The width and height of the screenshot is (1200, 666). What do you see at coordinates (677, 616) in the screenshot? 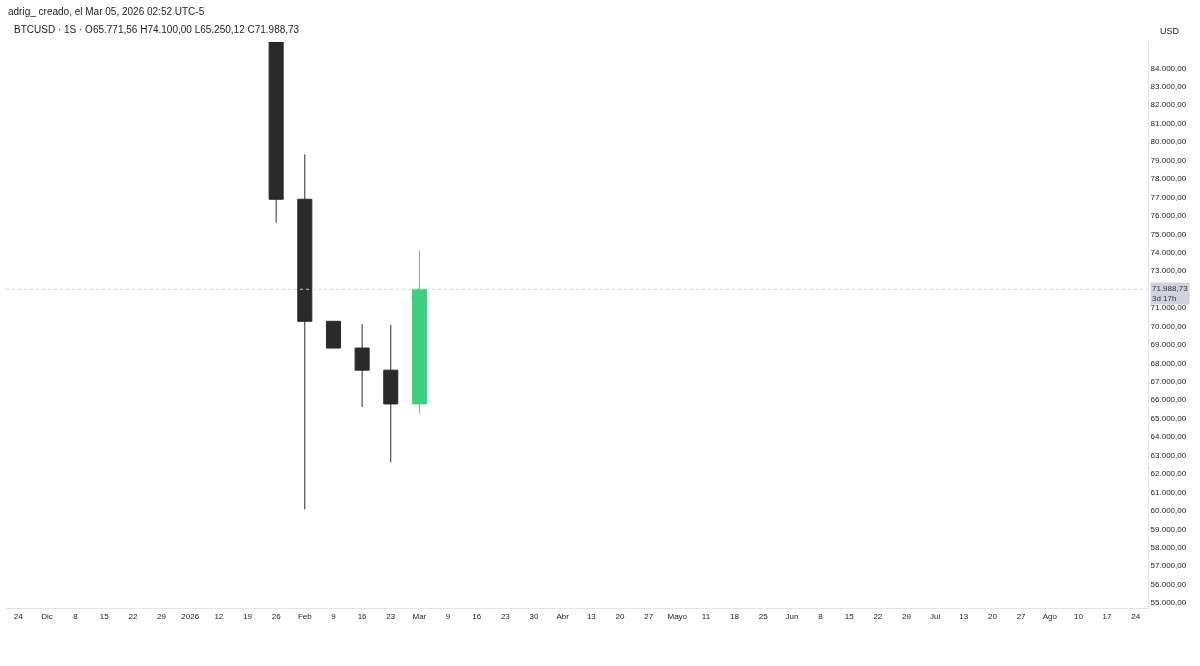
I see `x-tick-label: Mayo` at bounding box center [677, 616].